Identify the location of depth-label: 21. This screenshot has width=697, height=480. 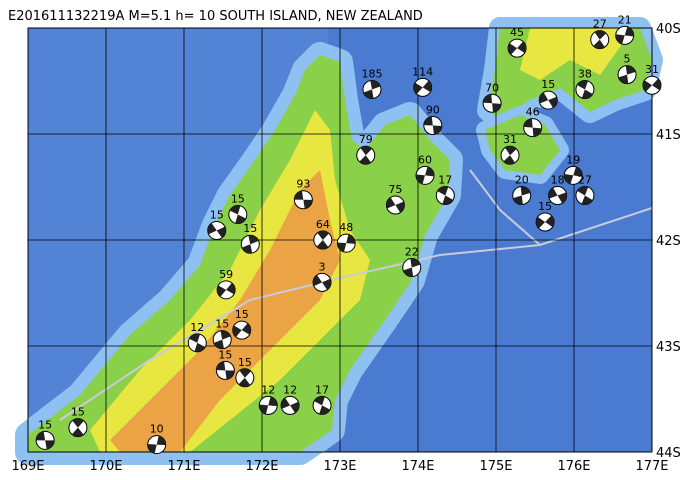
(625, 19).